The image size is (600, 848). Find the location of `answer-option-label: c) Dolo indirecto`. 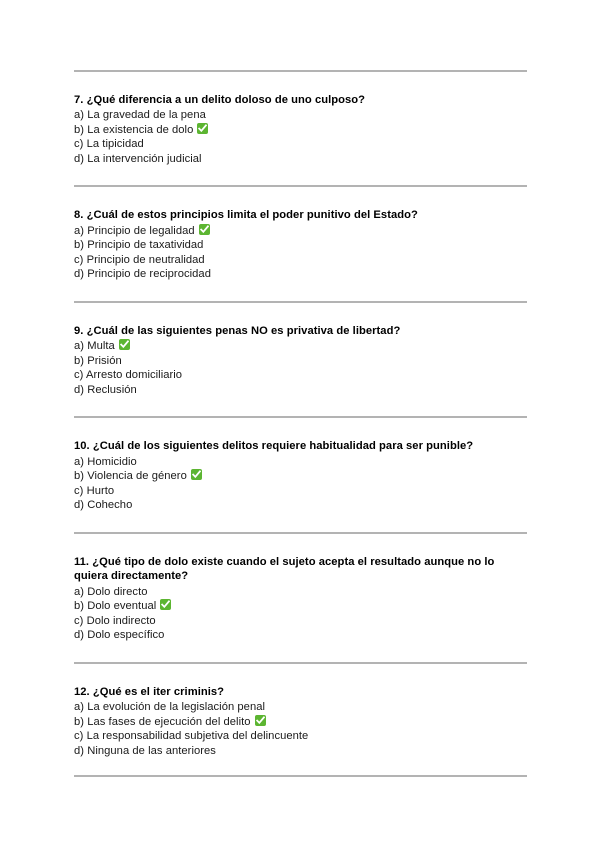

answer-option-label: c) Dolo indirecto is located at coordinates (115, 620).